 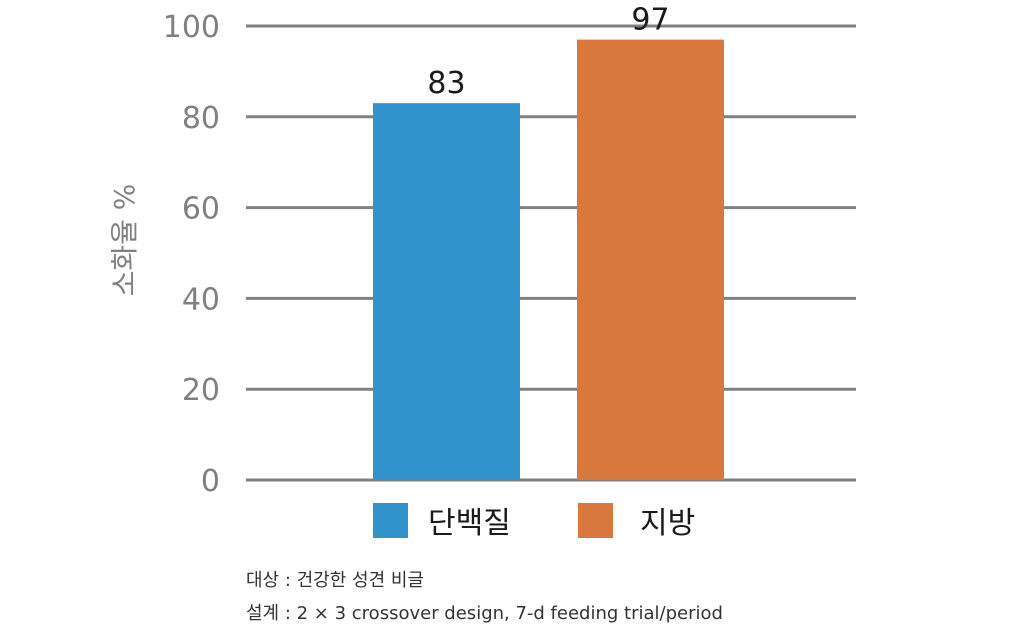 I want to click on y-tick-label-20: 20, so click(x=201, y=390).